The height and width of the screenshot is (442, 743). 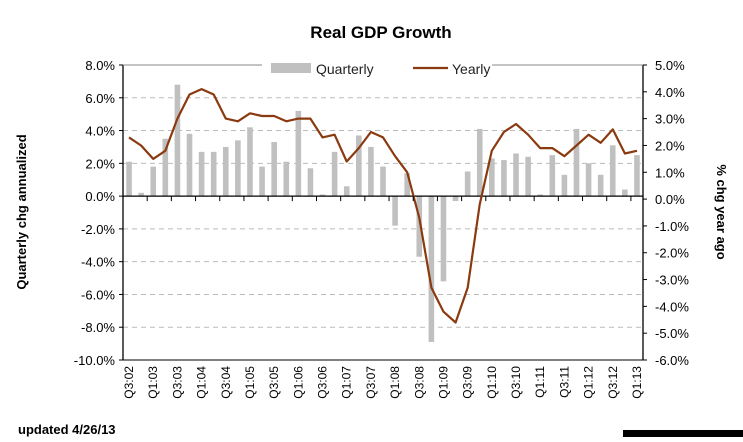 I want to click on x-tick-label: Q1:04, so click(x=202, y=382).